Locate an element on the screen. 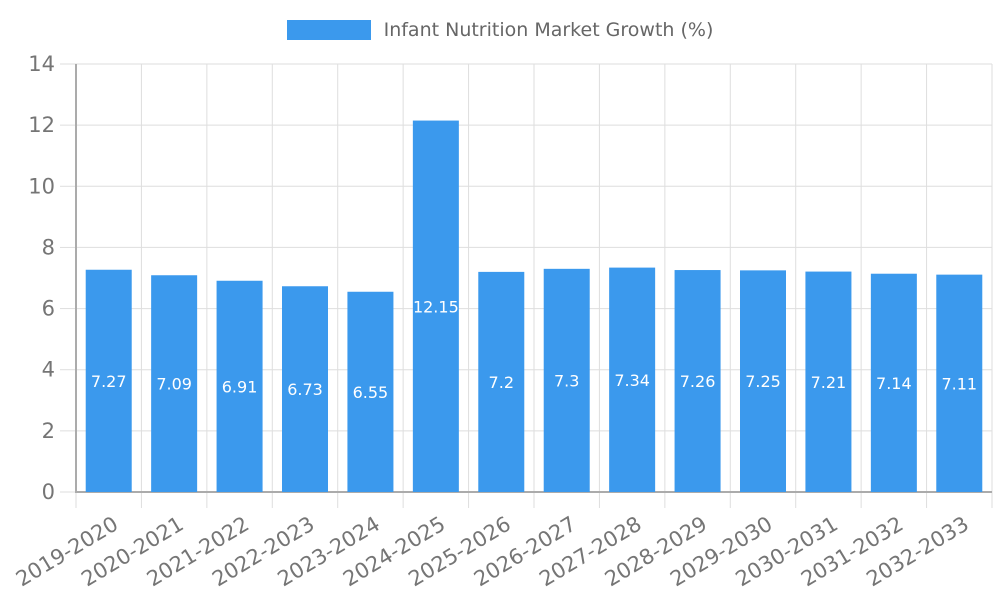  bar-value-label: 7.26 is located at coordinates (698, 381).